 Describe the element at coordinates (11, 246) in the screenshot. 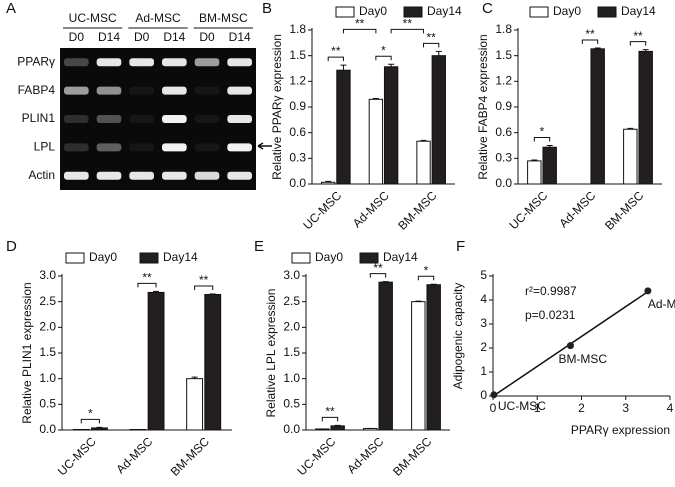

I see `panel-label: D` at that location.